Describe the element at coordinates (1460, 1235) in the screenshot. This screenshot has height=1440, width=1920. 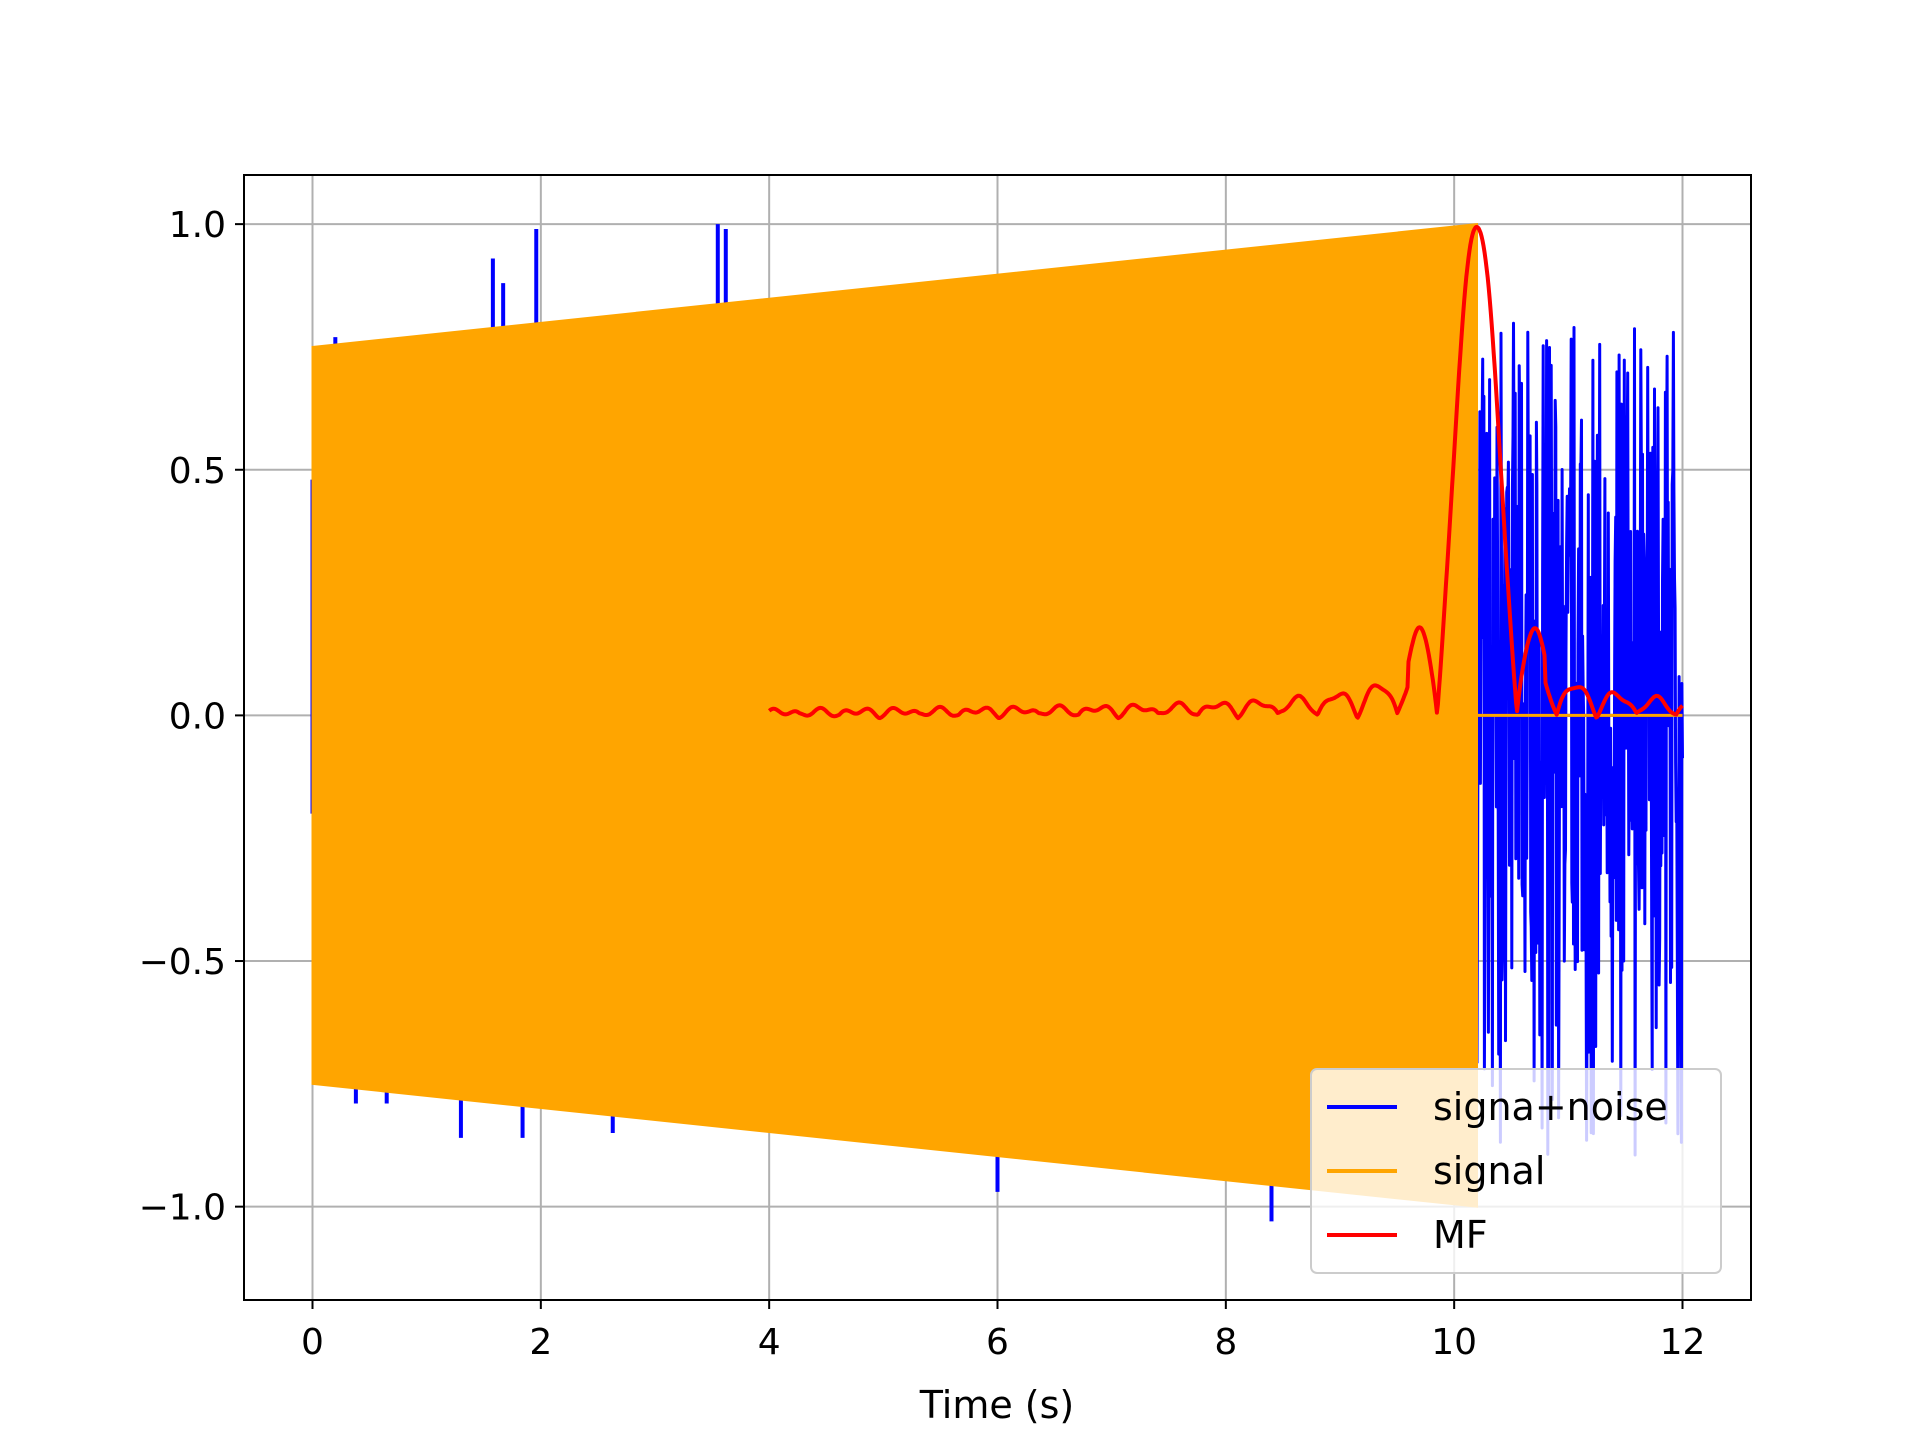
I see `legend-label: MF` at that location.